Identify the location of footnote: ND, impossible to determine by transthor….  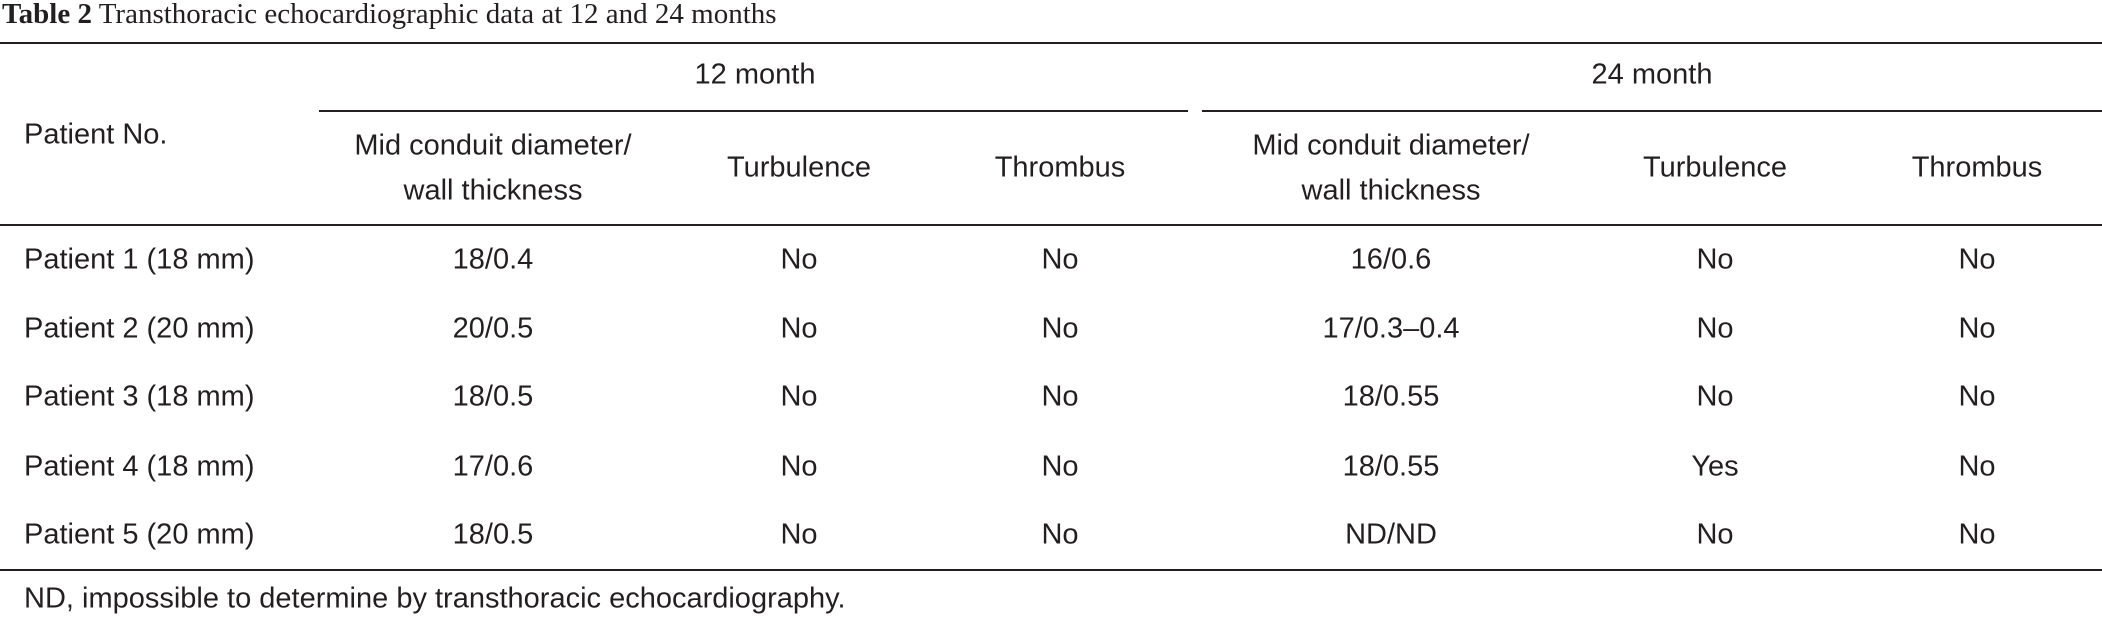
(435, 599).